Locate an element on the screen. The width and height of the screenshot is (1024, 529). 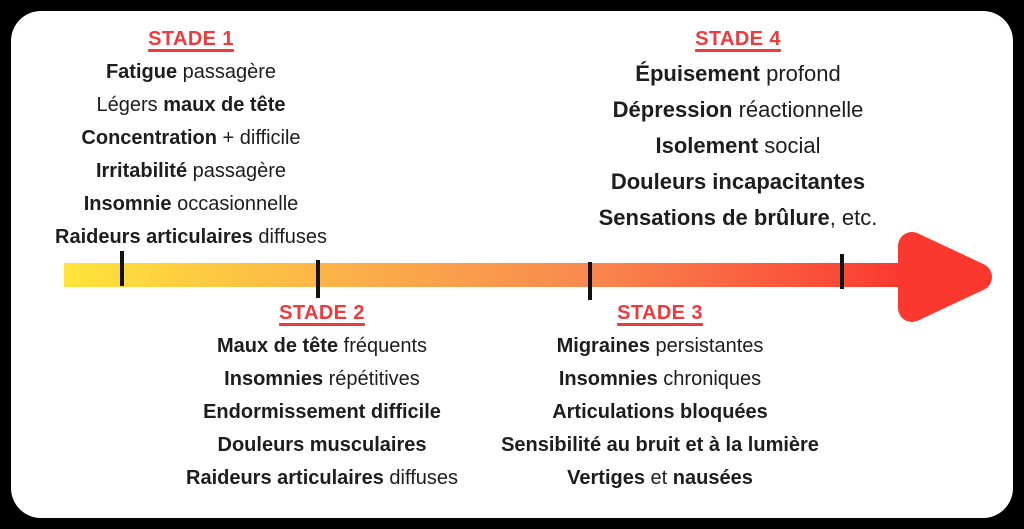
symptom-line: Articulations bloquées is located at coordinates (660, 412).